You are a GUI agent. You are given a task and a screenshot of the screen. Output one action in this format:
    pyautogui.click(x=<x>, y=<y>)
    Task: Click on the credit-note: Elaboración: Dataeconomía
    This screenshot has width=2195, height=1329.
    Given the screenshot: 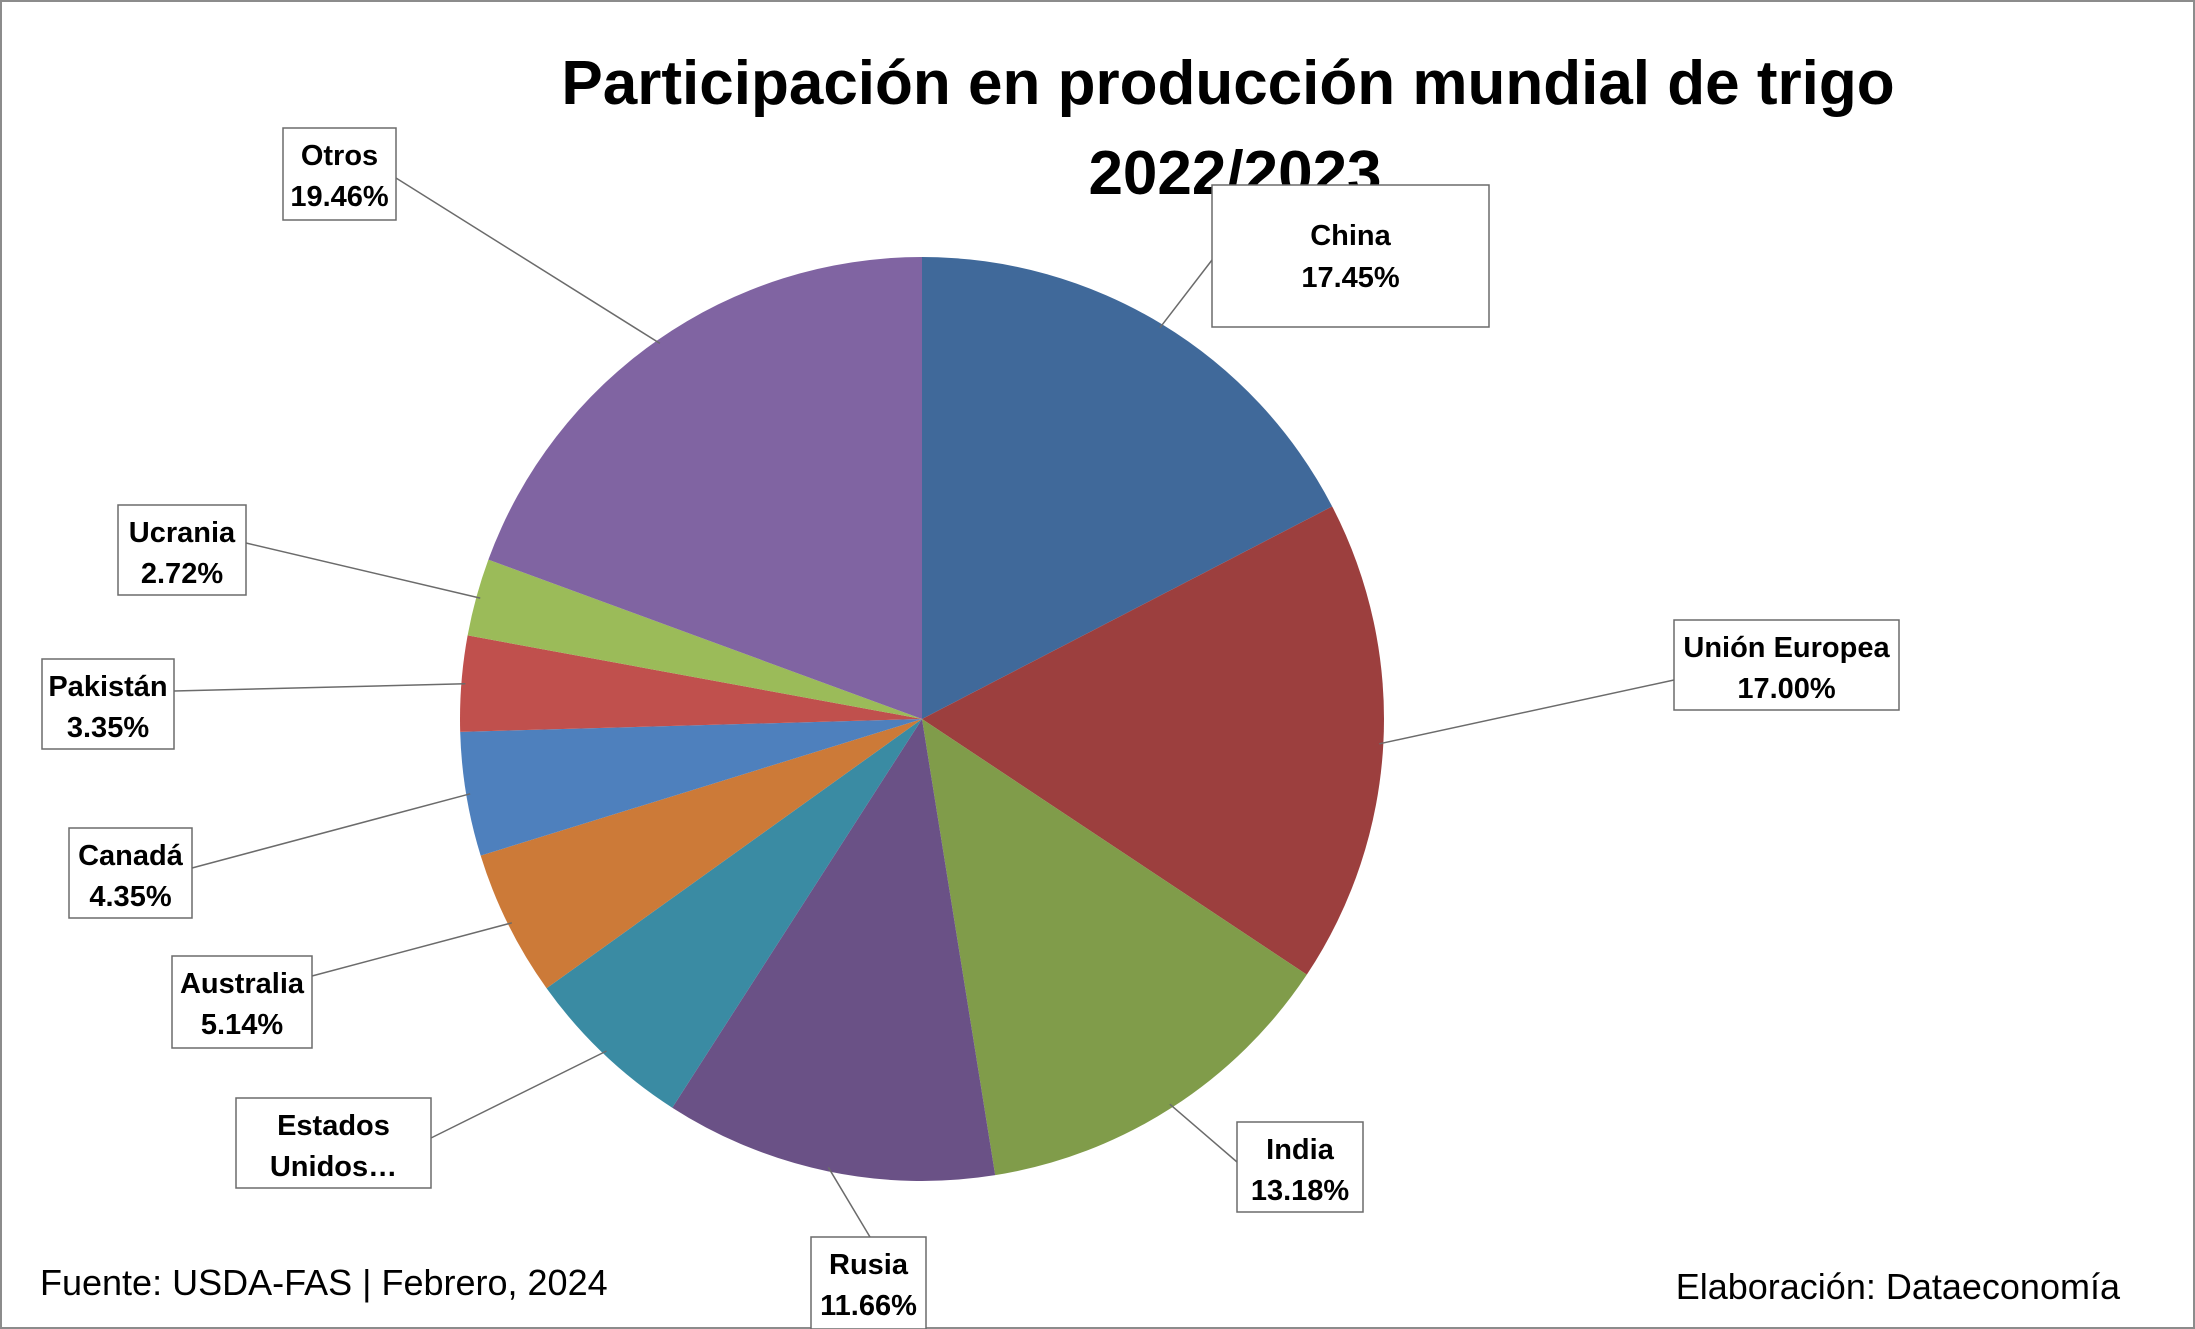 What is the action you would take?
    pyautogui.click(x=1898, y=1286)
    